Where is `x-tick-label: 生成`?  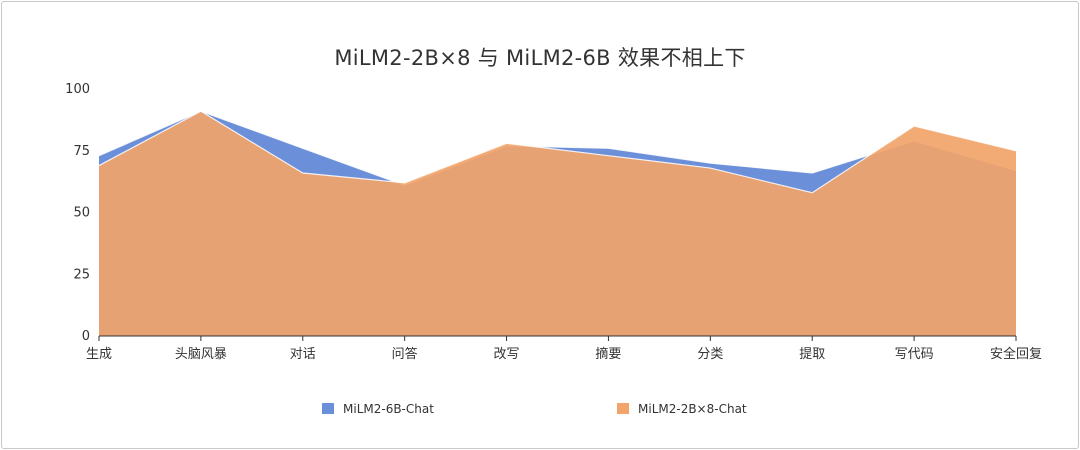 x-tick-label: 生成 is located at coordinates (99, 354).